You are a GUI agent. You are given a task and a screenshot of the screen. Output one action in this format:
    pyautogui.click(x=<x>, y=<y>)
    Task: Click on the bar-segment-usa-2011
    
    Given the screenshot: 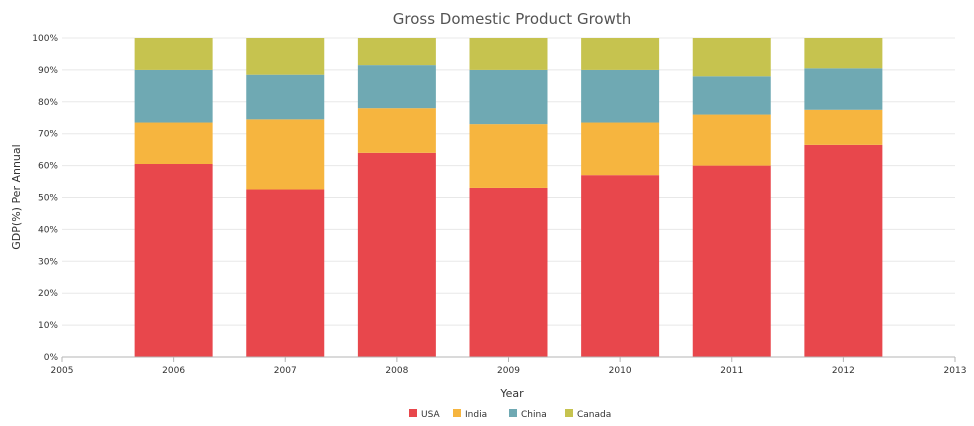 What is the action you would take?
    pyautogui.click(x=731, y=261)
    